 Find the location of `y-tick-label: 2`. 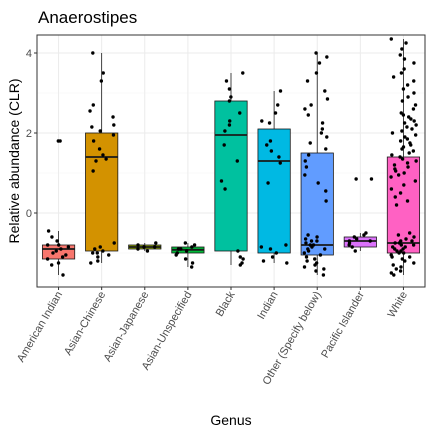

y-tick-label: 2 is located at coordinates (29, 134).